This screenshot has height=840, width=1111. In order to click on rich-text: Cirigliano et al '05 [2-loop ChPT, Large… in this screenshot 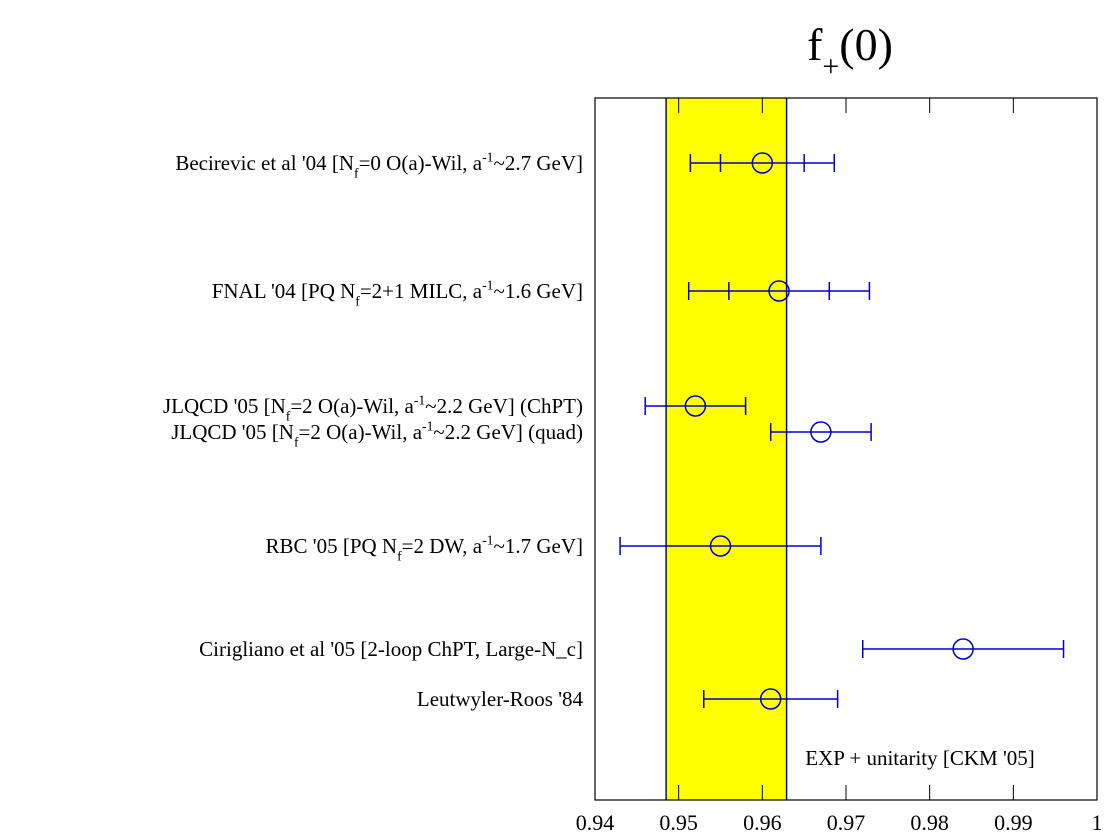, I will do `click(391, 649)`.